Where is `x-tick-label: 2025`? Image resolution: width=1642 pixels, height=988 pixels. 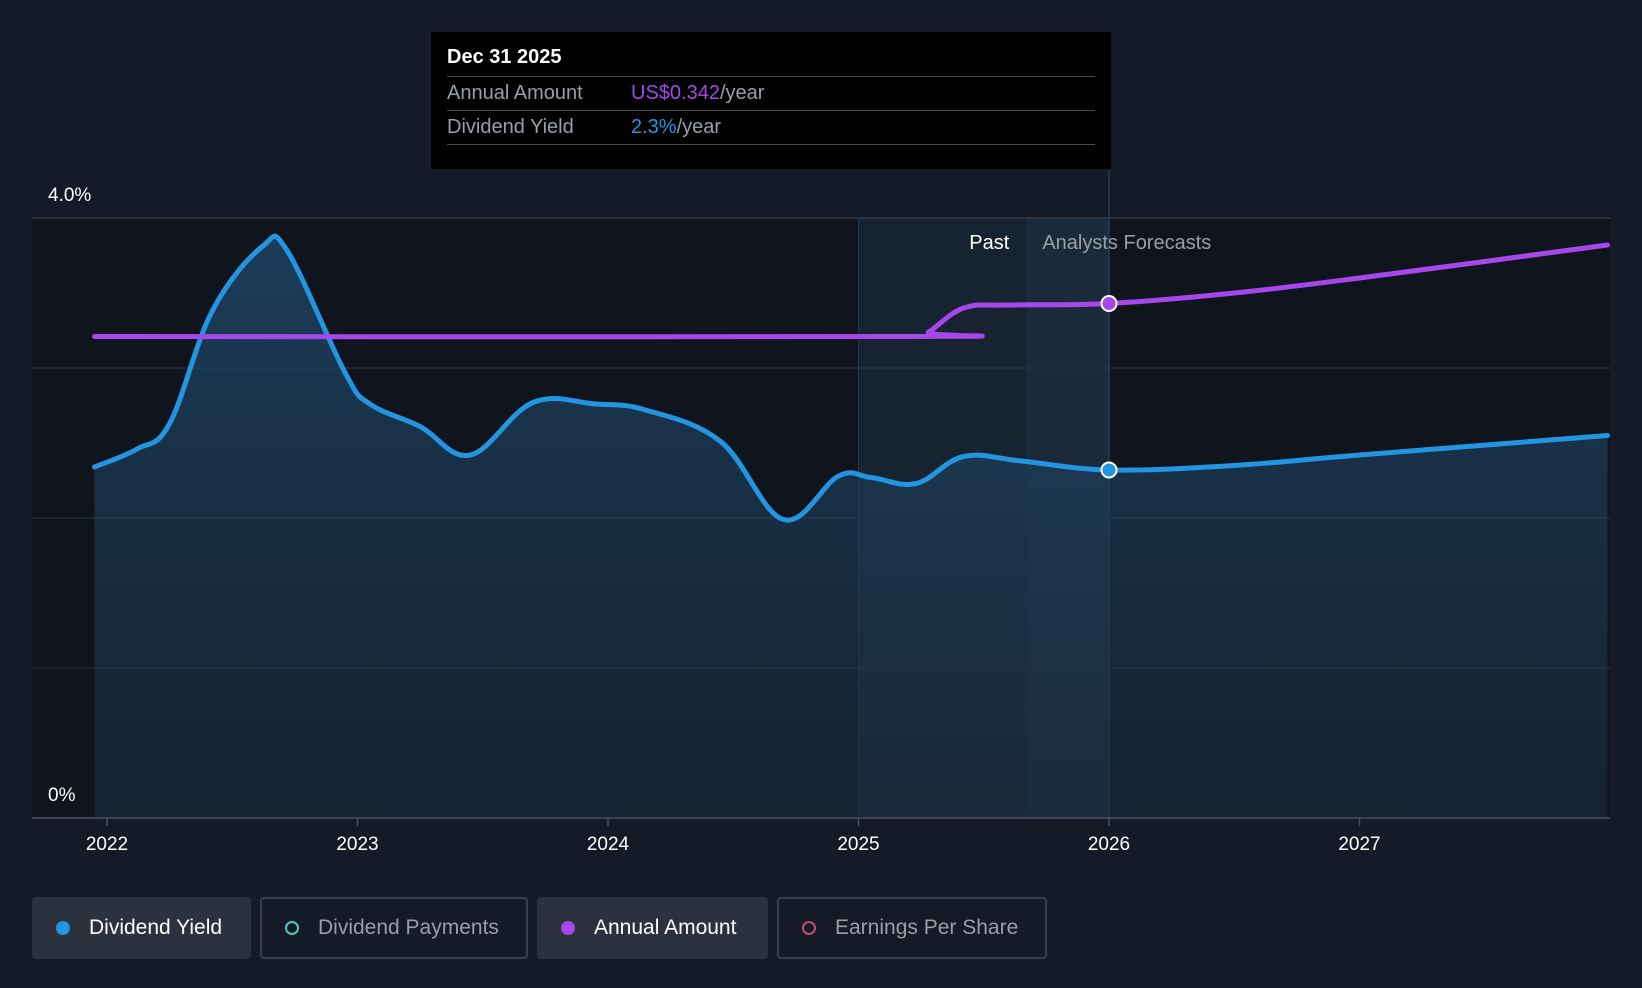
x-tick-label: 2025 is located at coordinates (858, 844).